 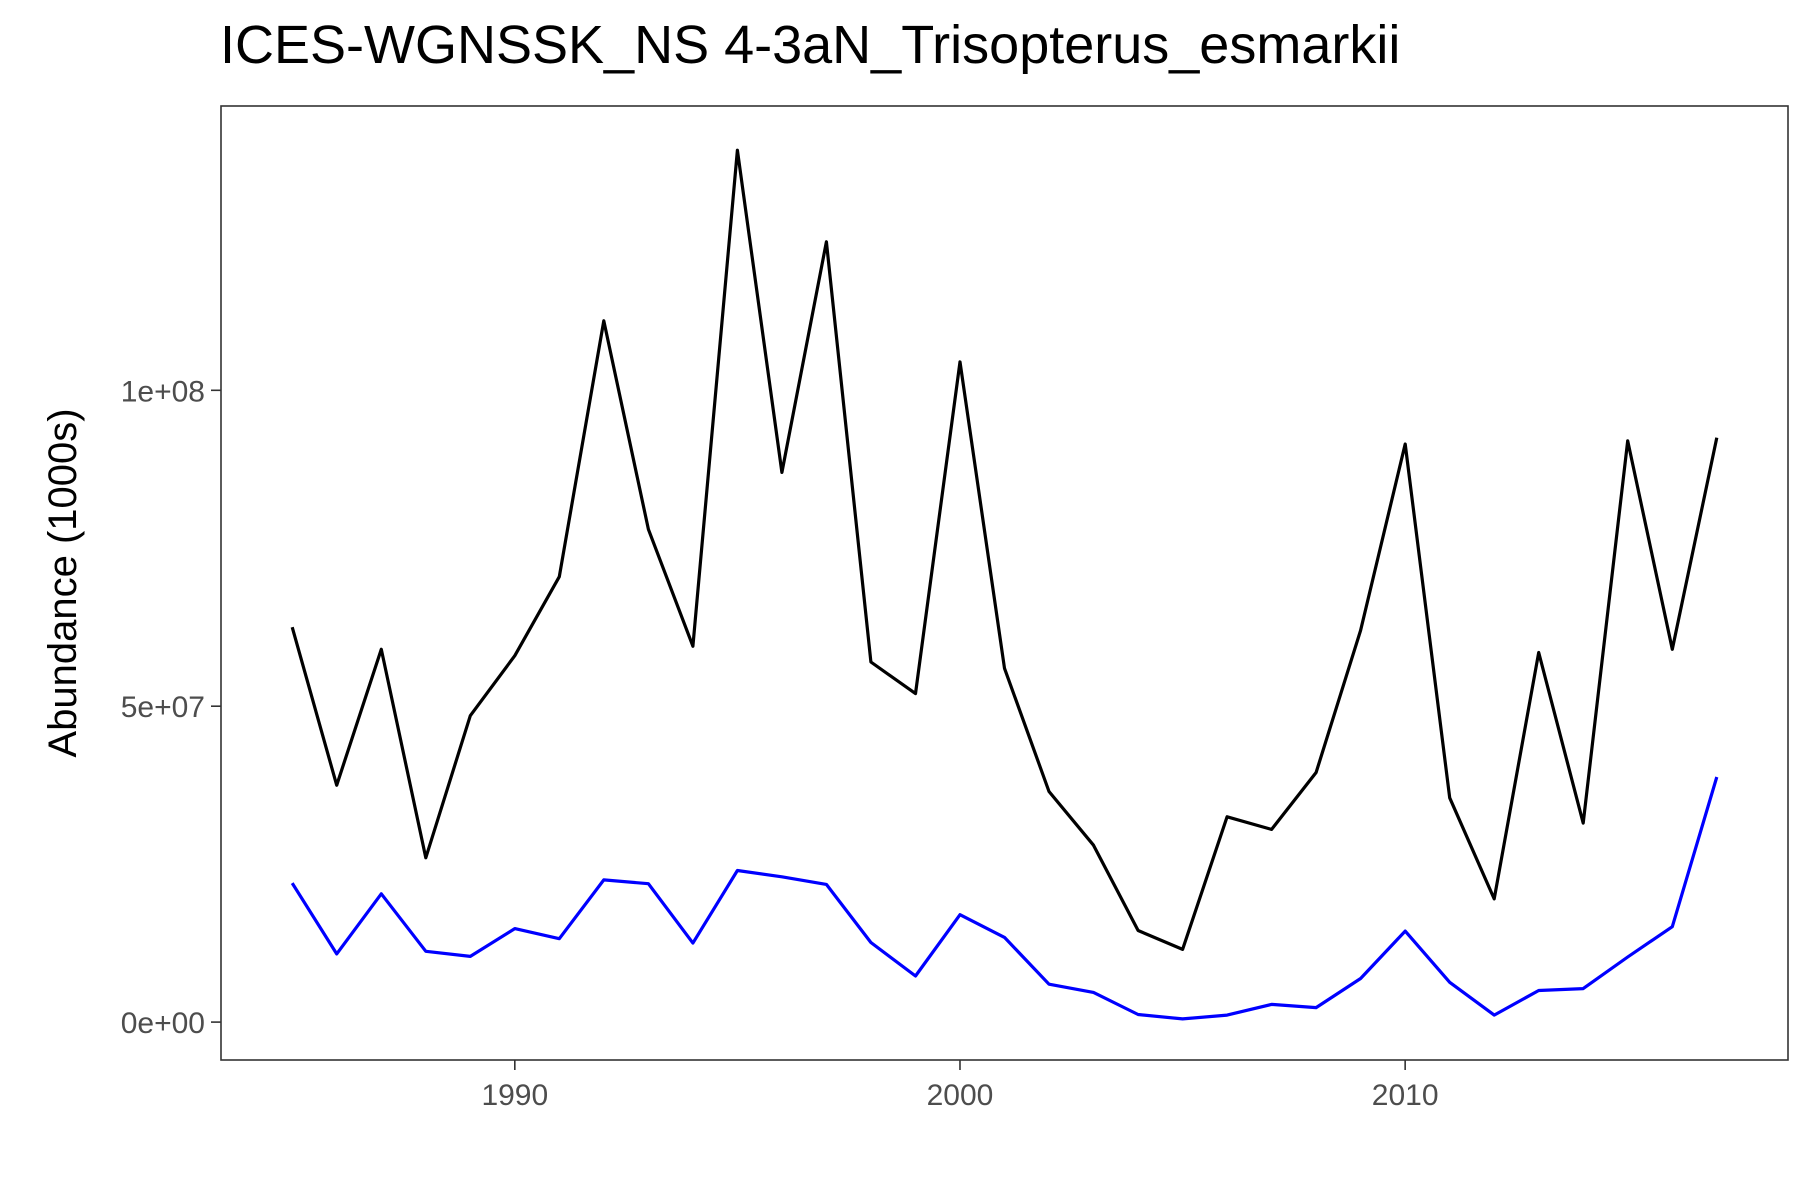 What do you see at coordinates (960, 1095) in the screenshot?
I see `x-tick-label: 2000` at bounding box center [960, 1095].